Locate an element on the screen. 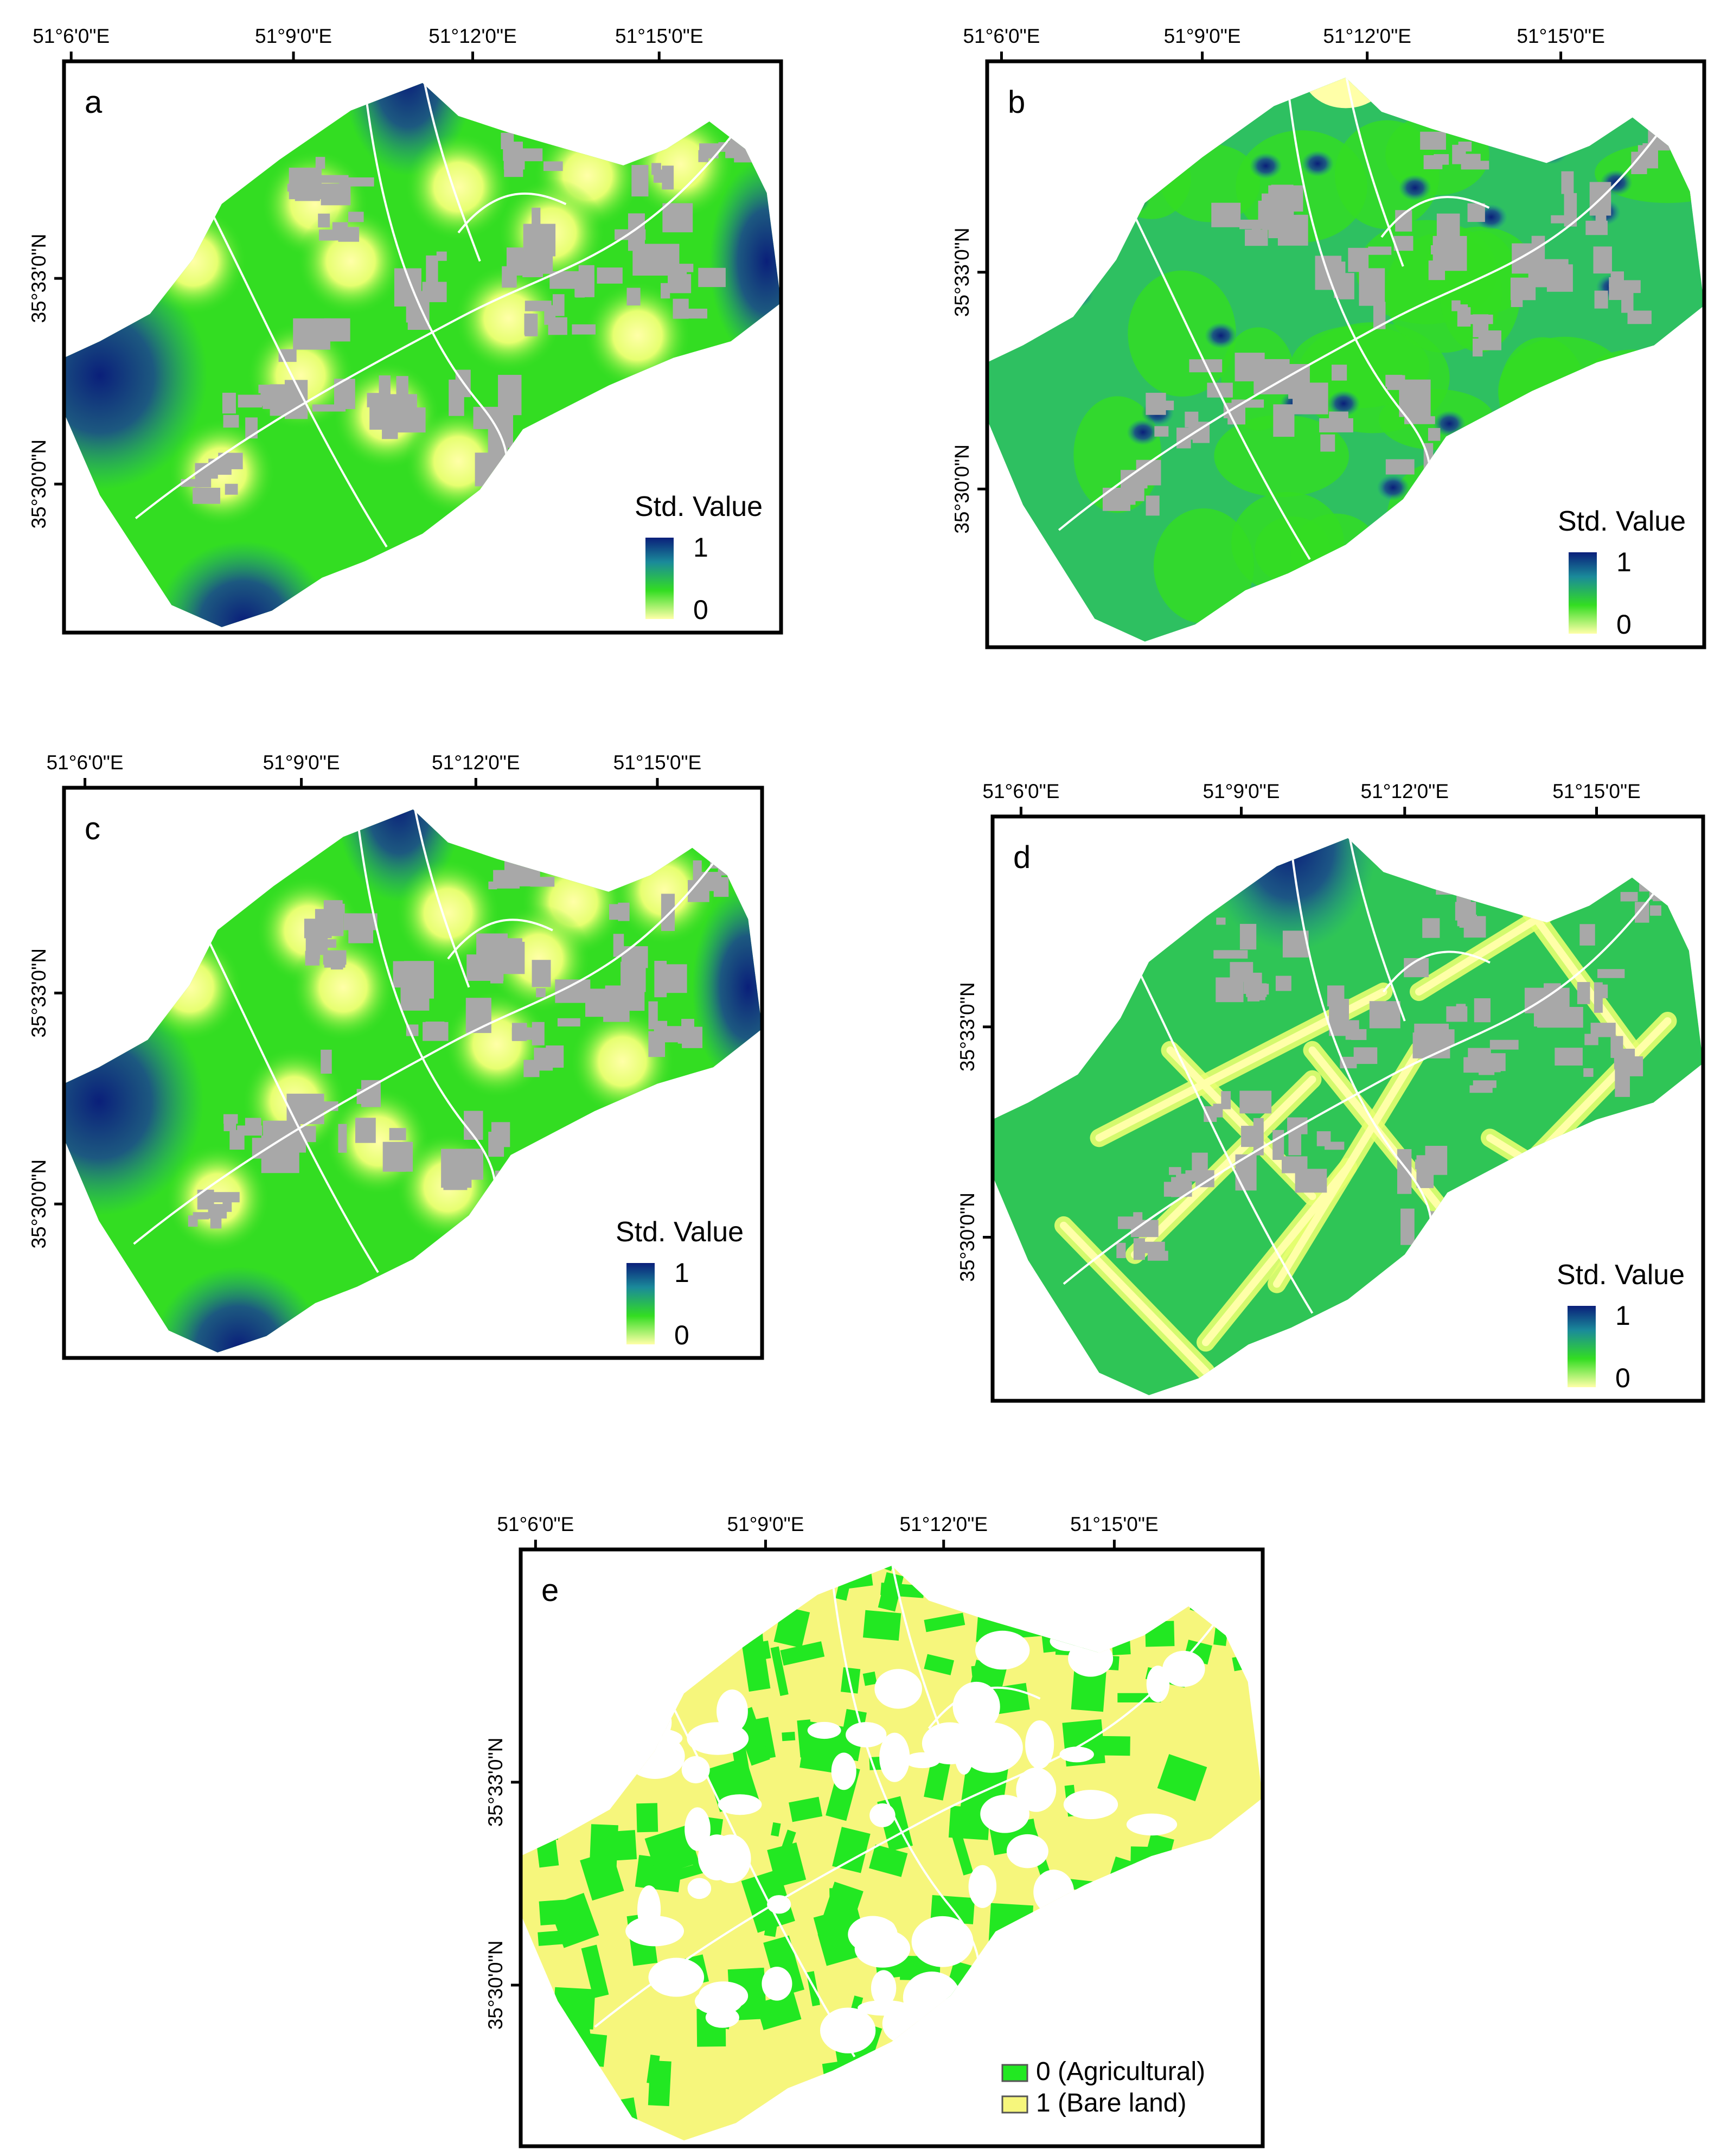 The height and width of the screenshot is (2156, 1727). legend-min-label: 0 is located at coordinates (1624, 624).